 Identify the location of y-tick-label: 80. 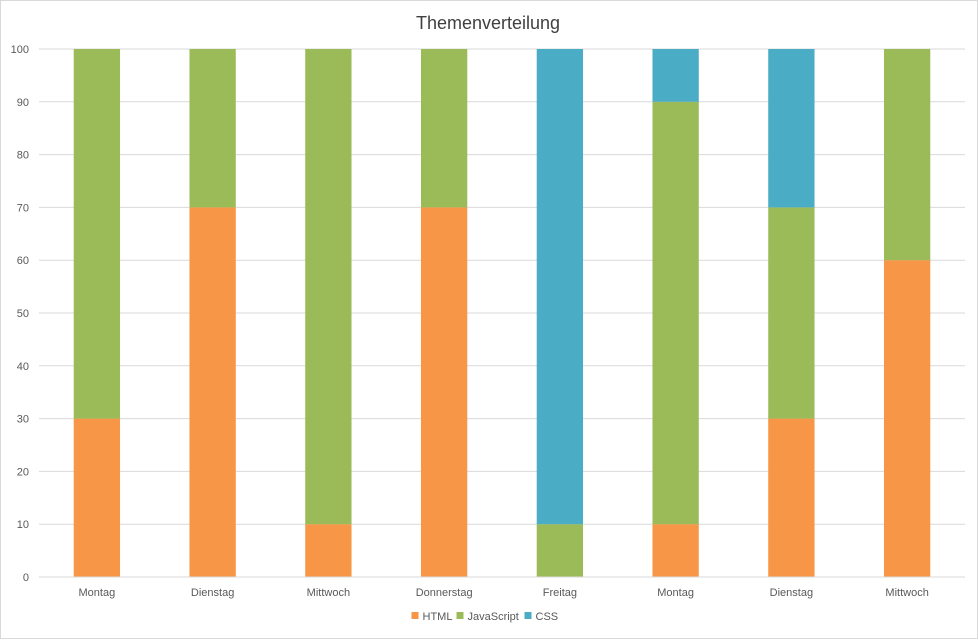
(23, 156).